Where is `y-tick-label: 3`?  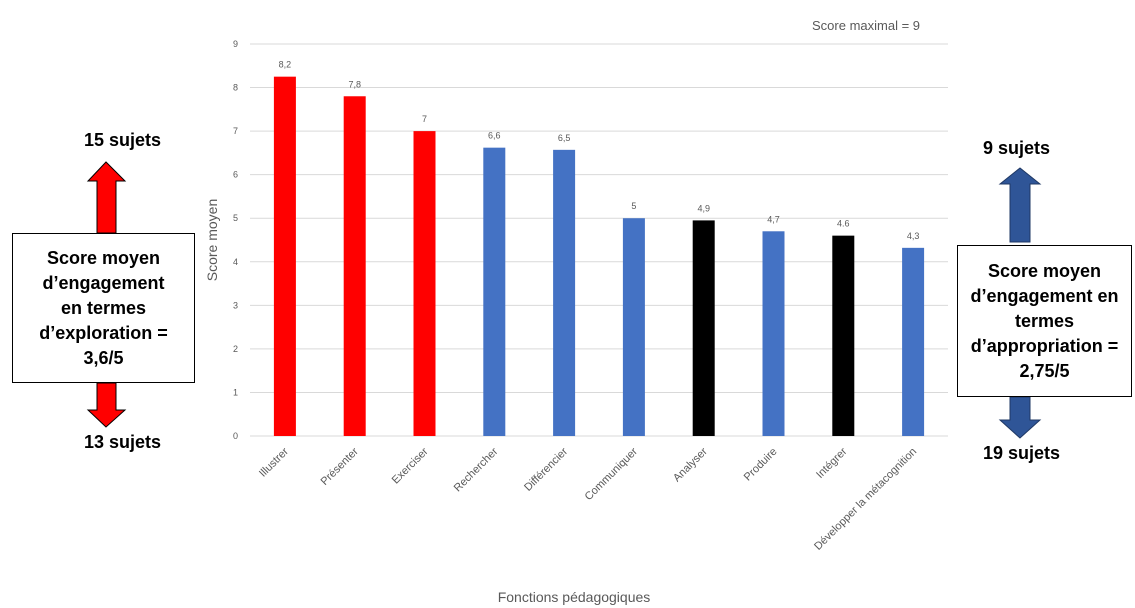 y-tick-label: 3 is located at coordinates (235, 305).